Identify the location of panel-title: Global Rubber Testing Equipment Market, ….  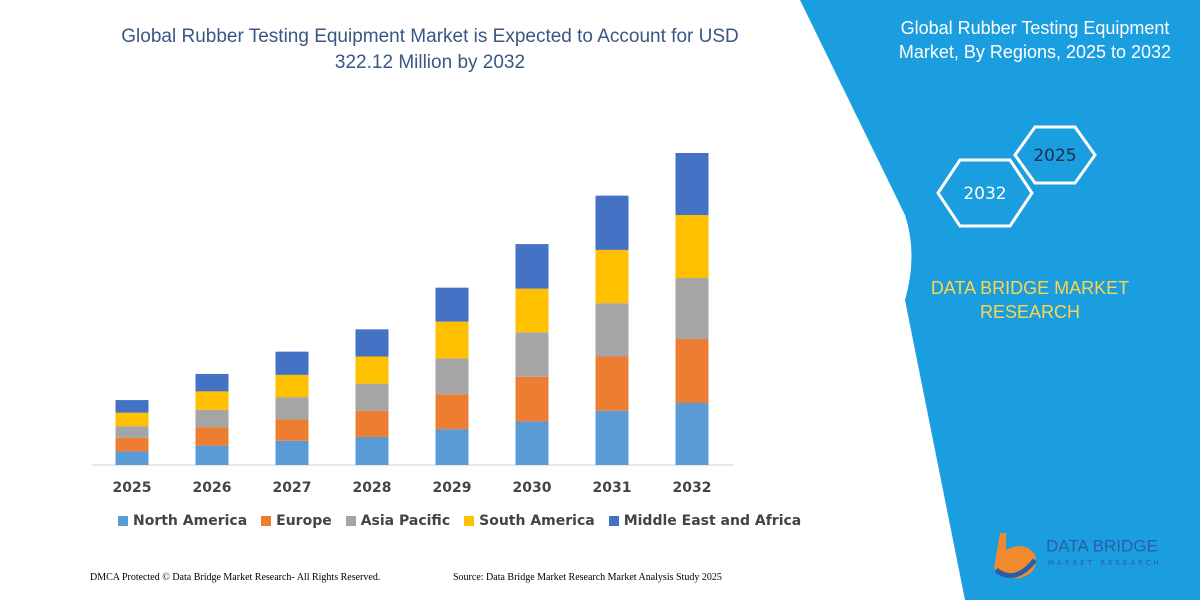
(1035, 40).